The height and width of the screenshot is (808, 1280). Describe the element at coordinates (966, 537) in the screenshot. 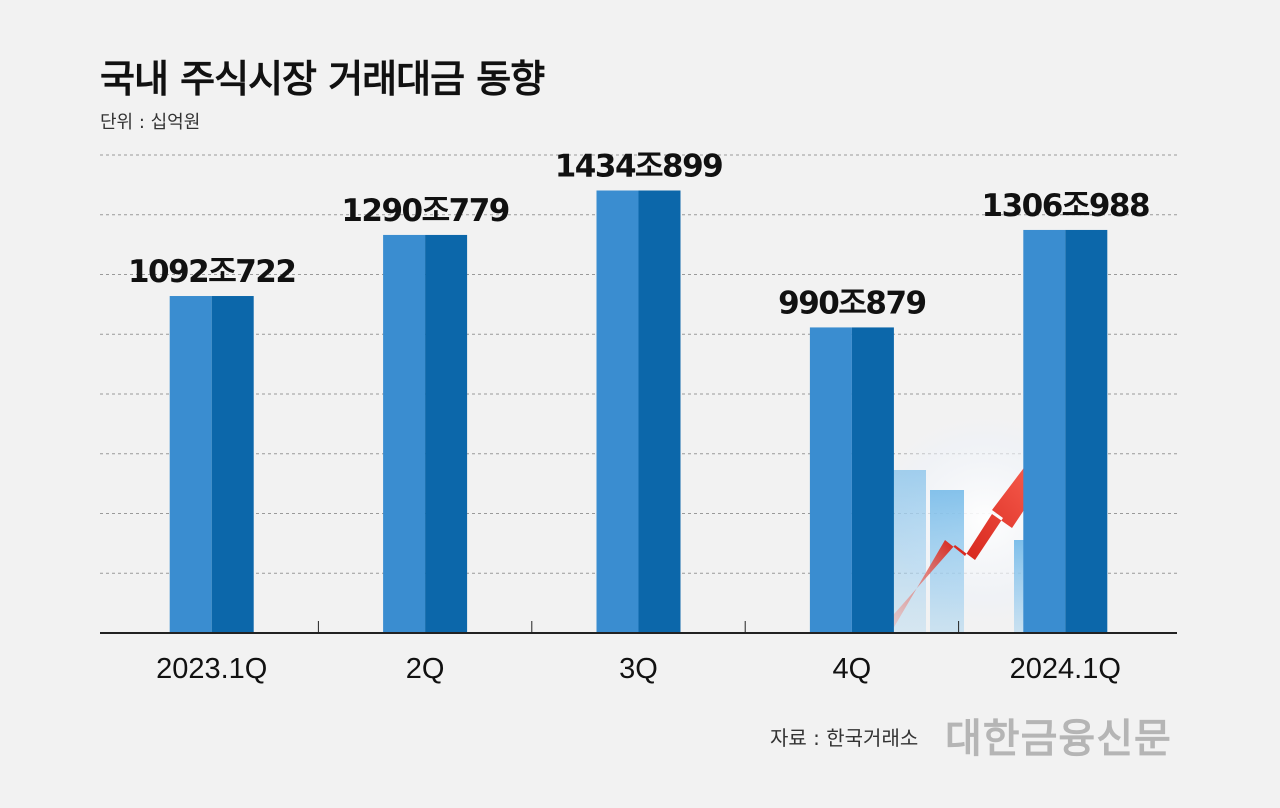

I see `deco-arrow` at that location.